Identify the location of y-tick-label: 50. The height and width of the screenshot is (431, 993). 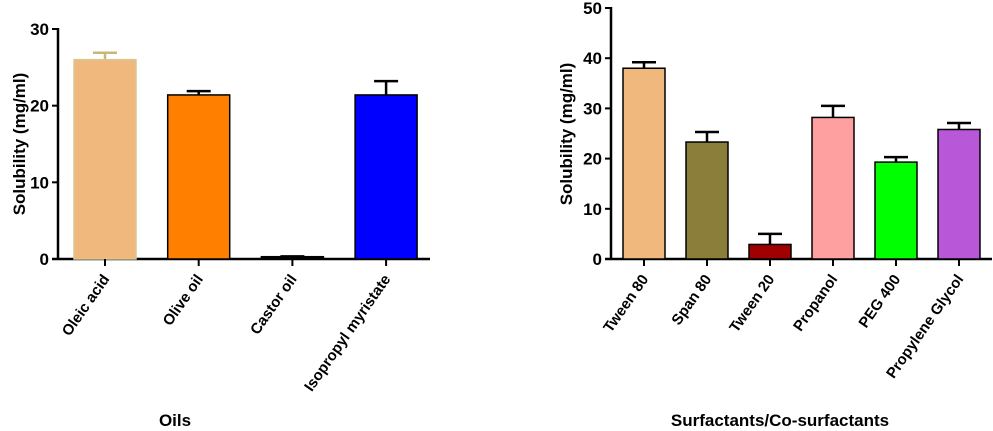
(592, 9).